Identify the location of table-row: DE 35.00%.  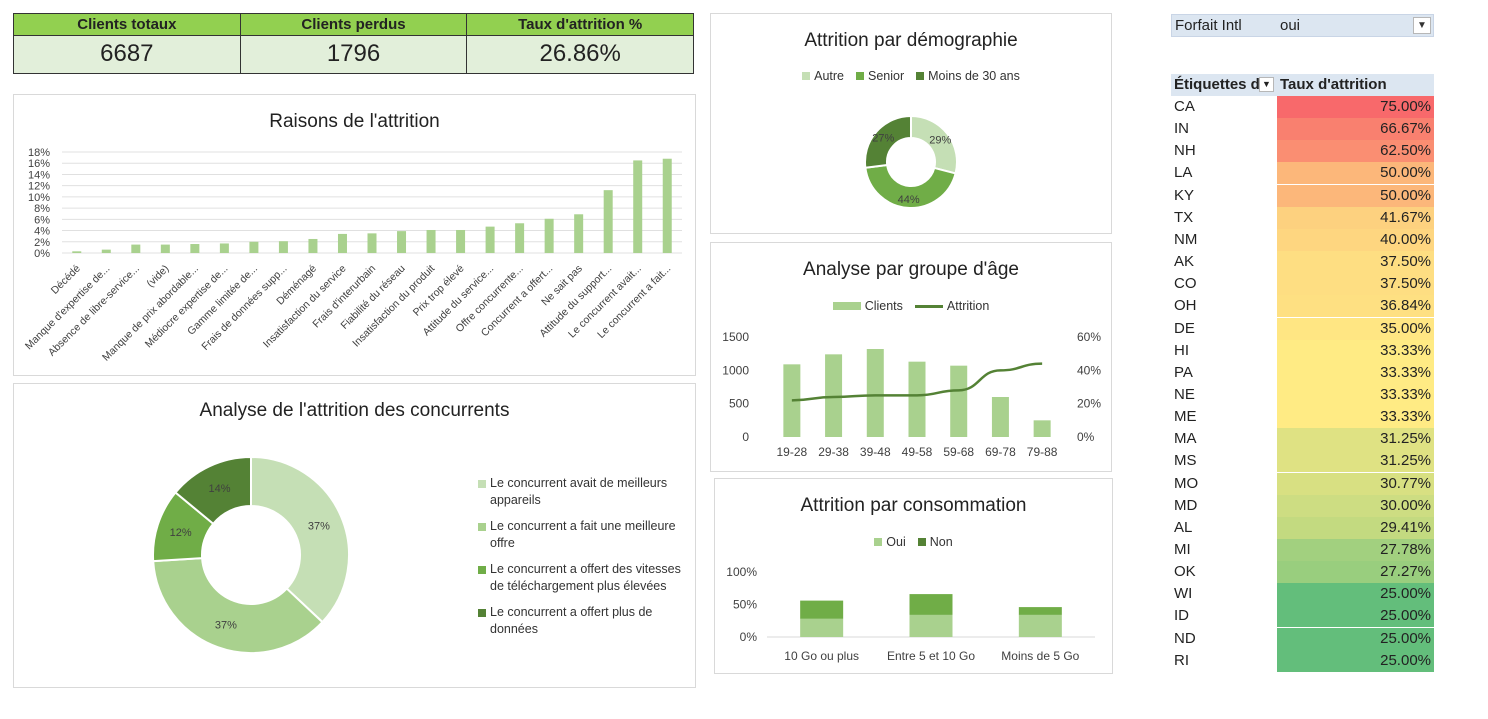
(1302, 328).